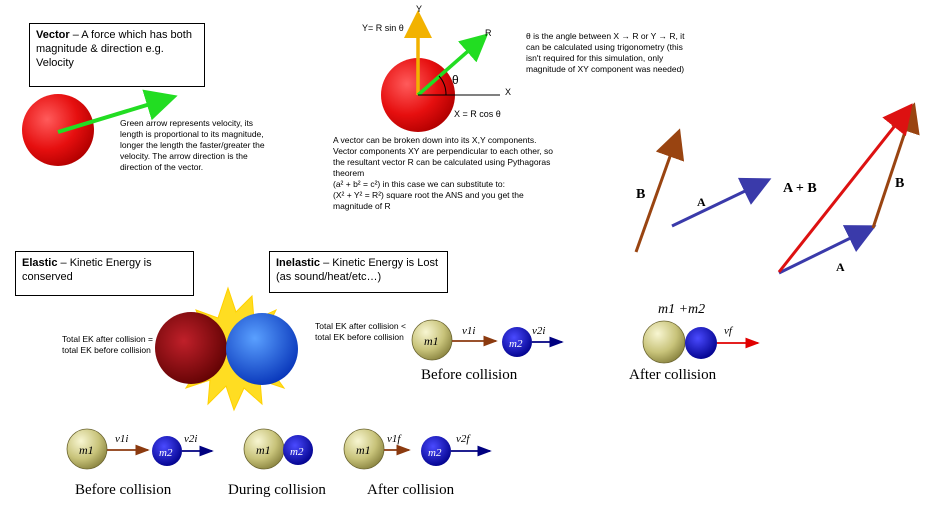  What do you see at coordinates (477, 114) in the screenshot?
I see `x-equation: X = R cos θ` at bounding box center [477, 114].